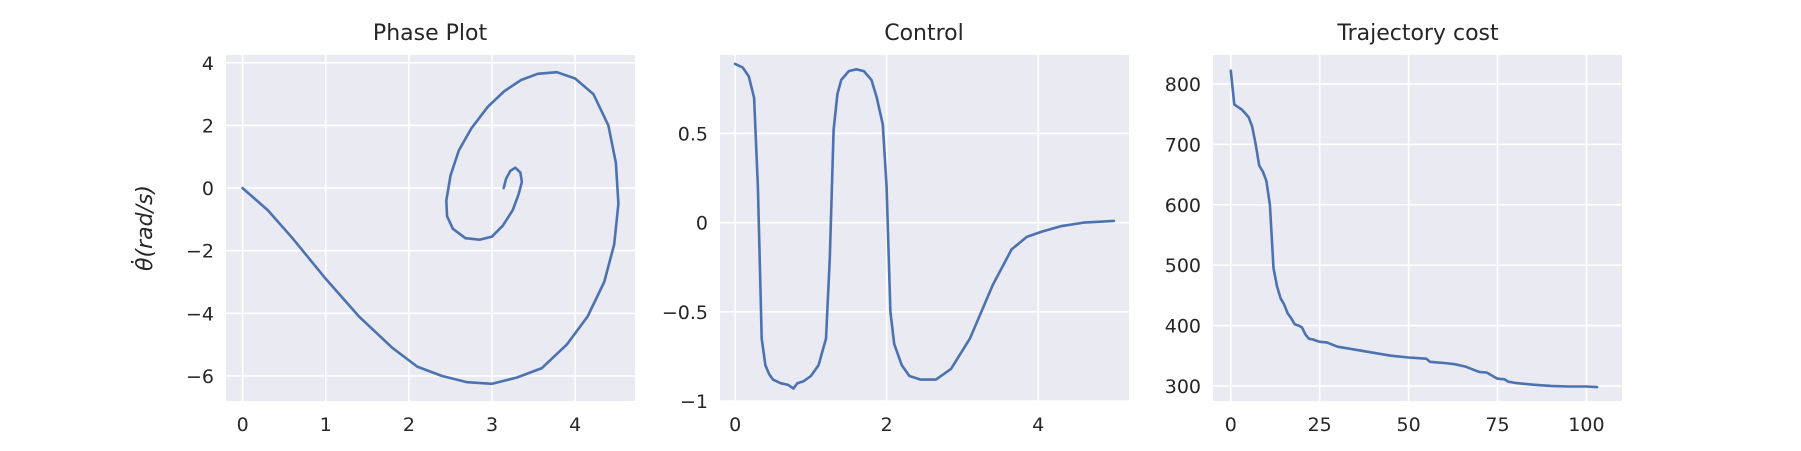 The width and height of the screenshot is (1801, 451). What do you see at coordinates (1183, 145) in the screenshot?
I see `trajectory-cost-ytick-label: 700` at bounding box center [1183, 145].